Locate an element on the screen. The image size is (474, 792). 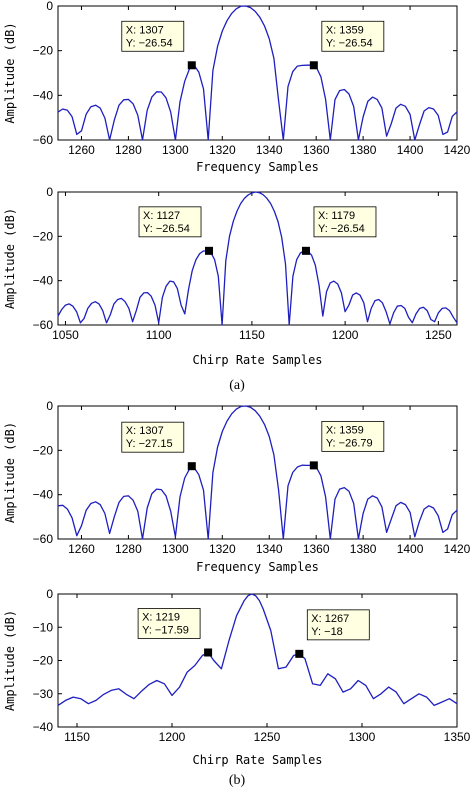
datatip-x-label: X: 1127 is located at coordinates (161, 216).